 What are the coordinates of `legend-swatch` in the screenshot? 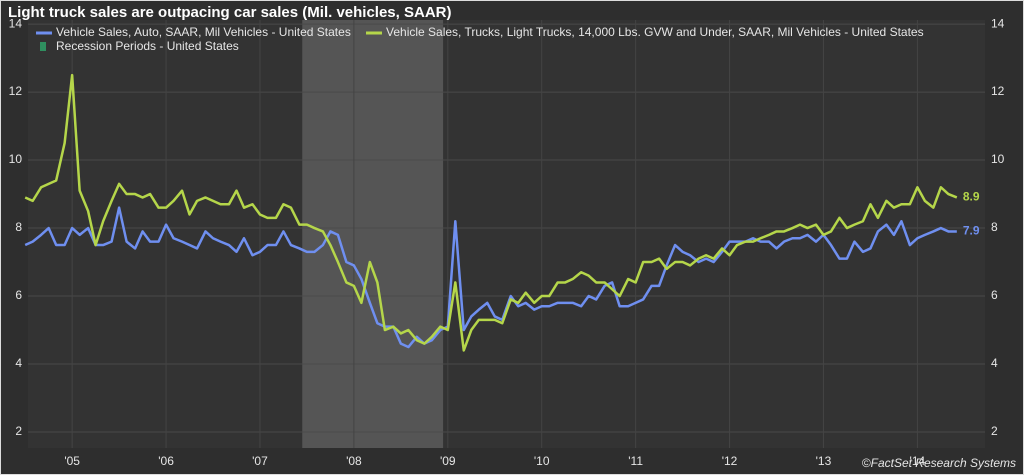 It's located at (43, 46).